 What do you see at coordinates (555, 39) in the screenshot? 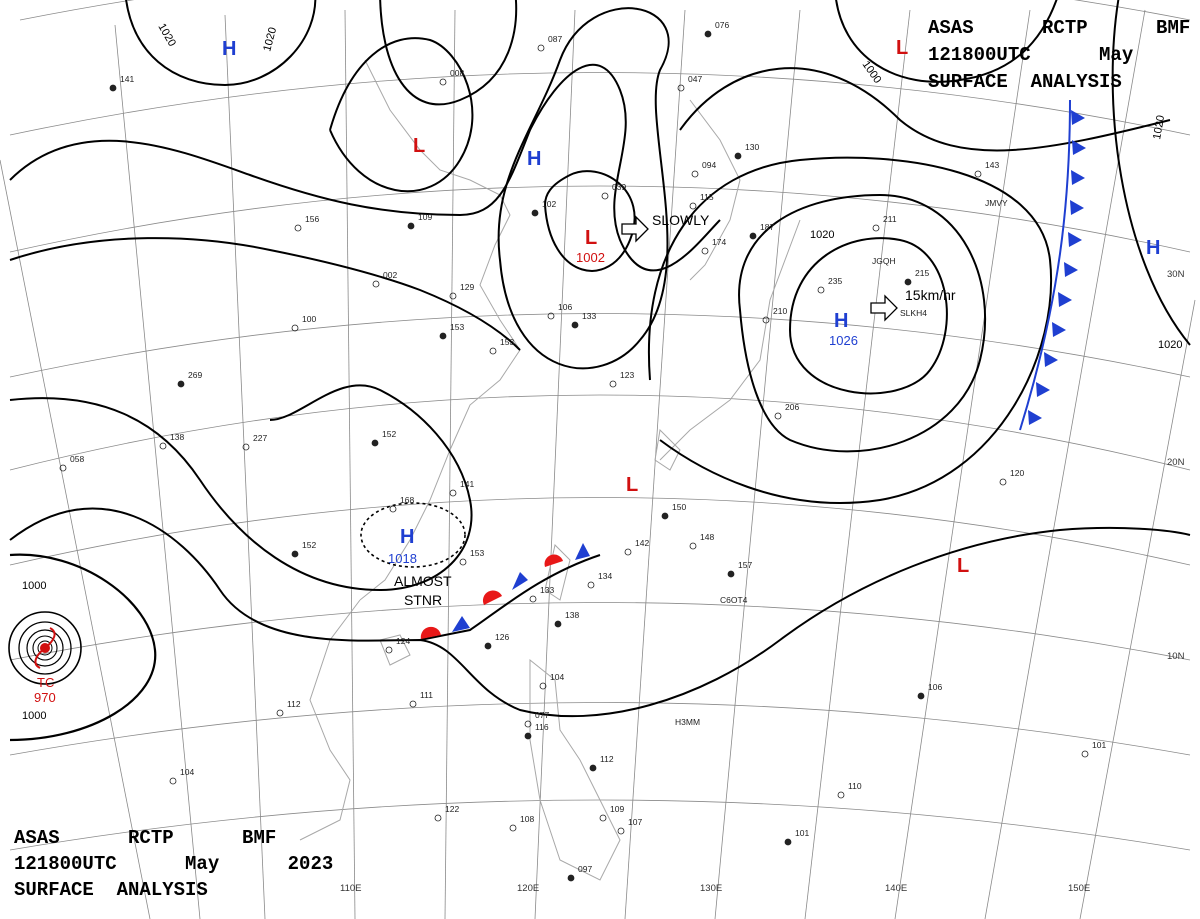
I see `station-pressure: 087` at bounding box center [555, 39].